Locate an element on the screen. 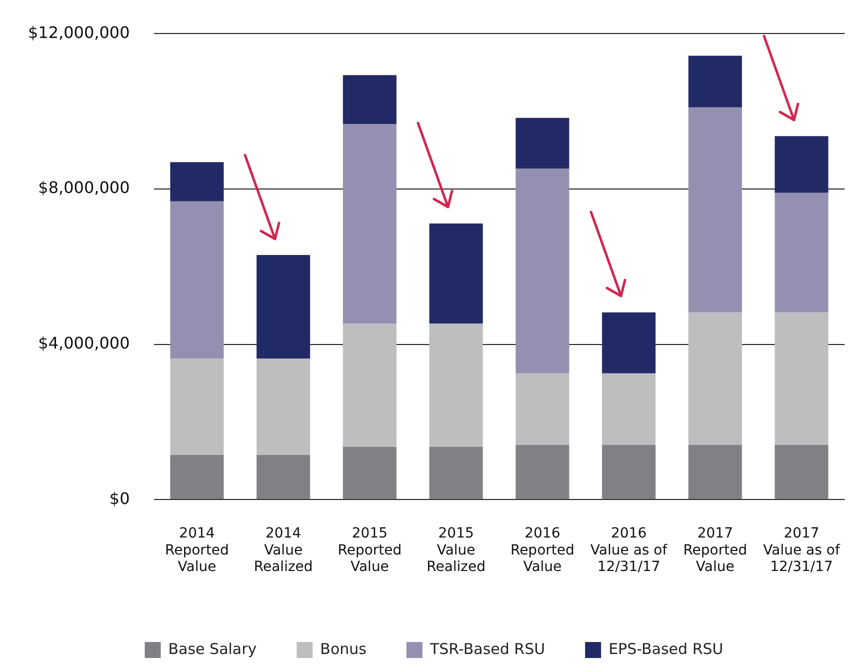  x-tick-label: 2017 Value as of 12/31/17 is located at coordinates (802, 551).